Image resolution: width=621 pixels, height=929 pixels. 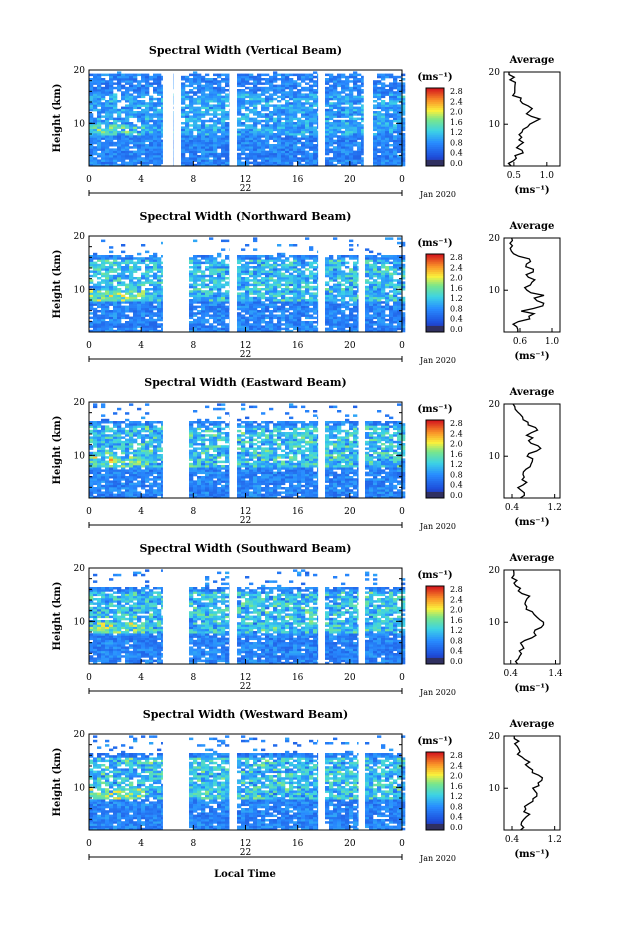 What do you see at coordinates (89, 180) in the screenshot?
I see `x-tick-label: 0` at bounding box center [89, 180].